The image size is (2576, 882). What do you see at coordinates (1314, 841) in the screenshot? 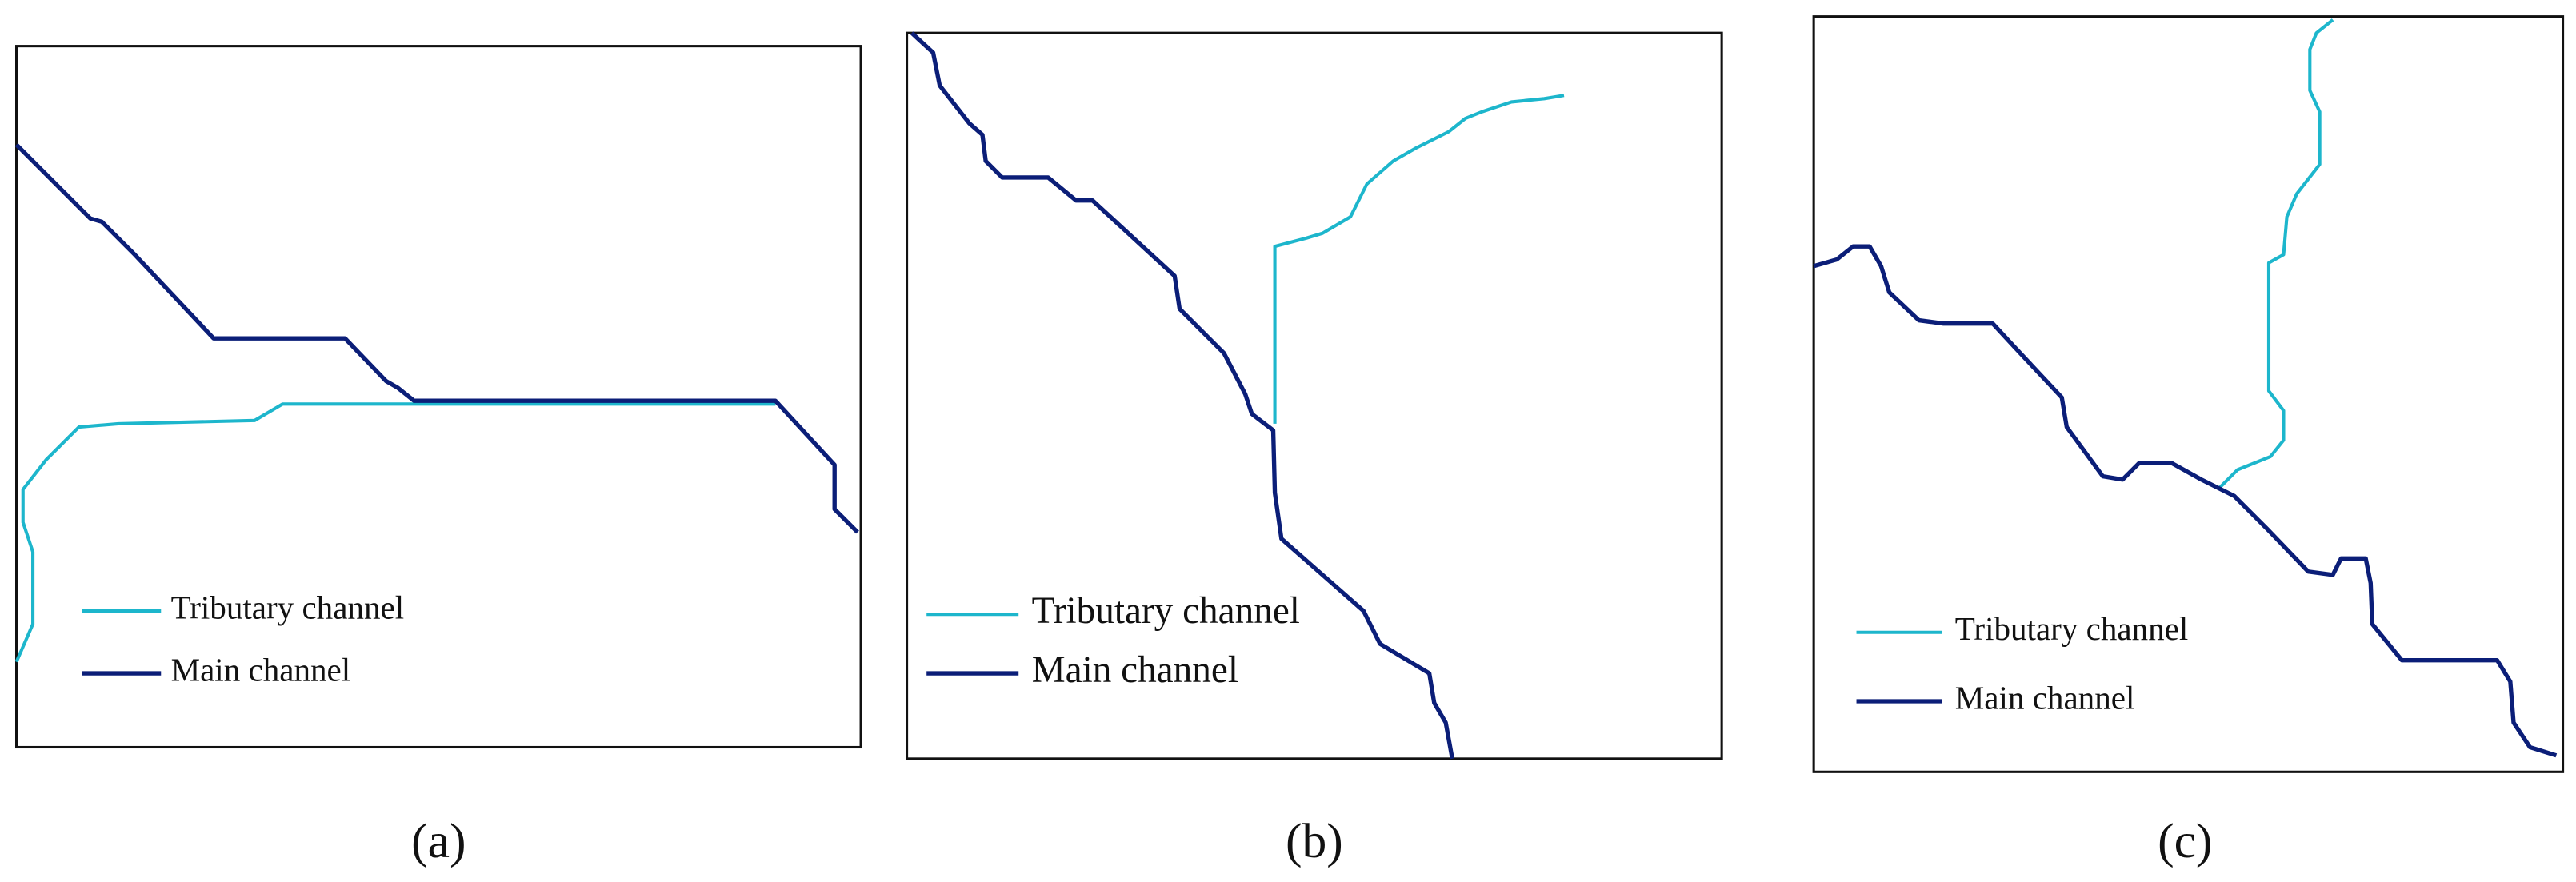
I see `panel-caption: (b)` at bounding box center [1314, 841].